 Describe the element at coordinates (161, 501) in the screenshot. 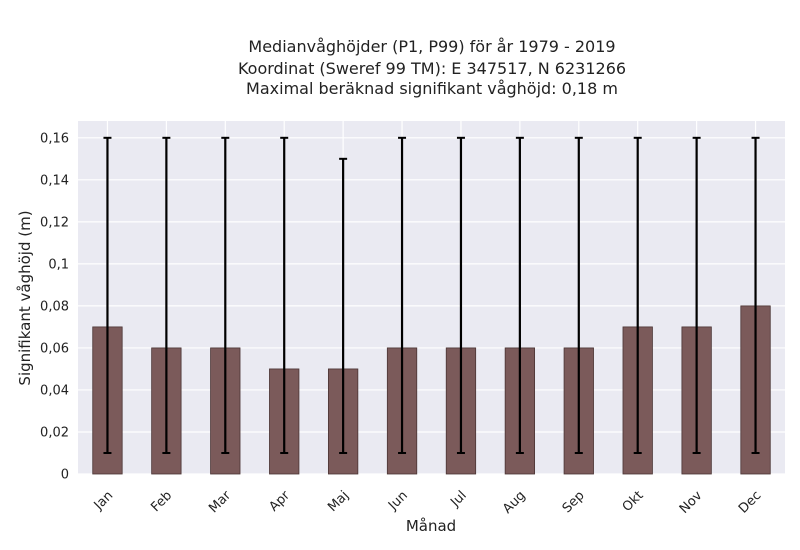

I see `x-tick-label: Feb` at that location.